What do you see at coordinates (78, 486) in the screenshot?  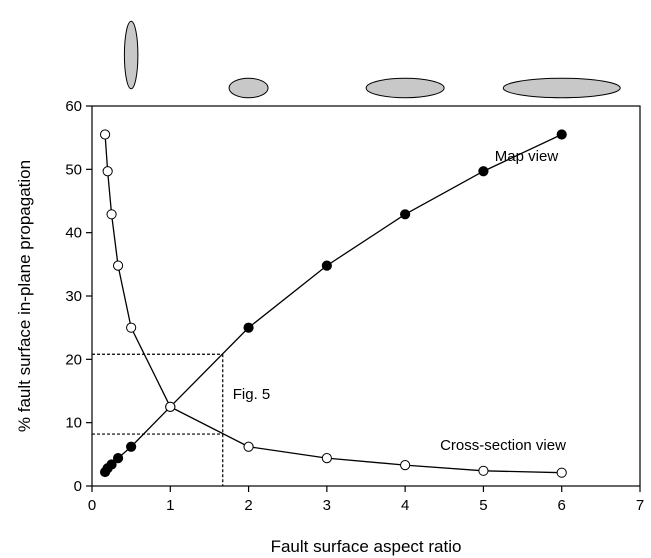 I see `y-tick-label: 0` at bounding box center [78, 486].